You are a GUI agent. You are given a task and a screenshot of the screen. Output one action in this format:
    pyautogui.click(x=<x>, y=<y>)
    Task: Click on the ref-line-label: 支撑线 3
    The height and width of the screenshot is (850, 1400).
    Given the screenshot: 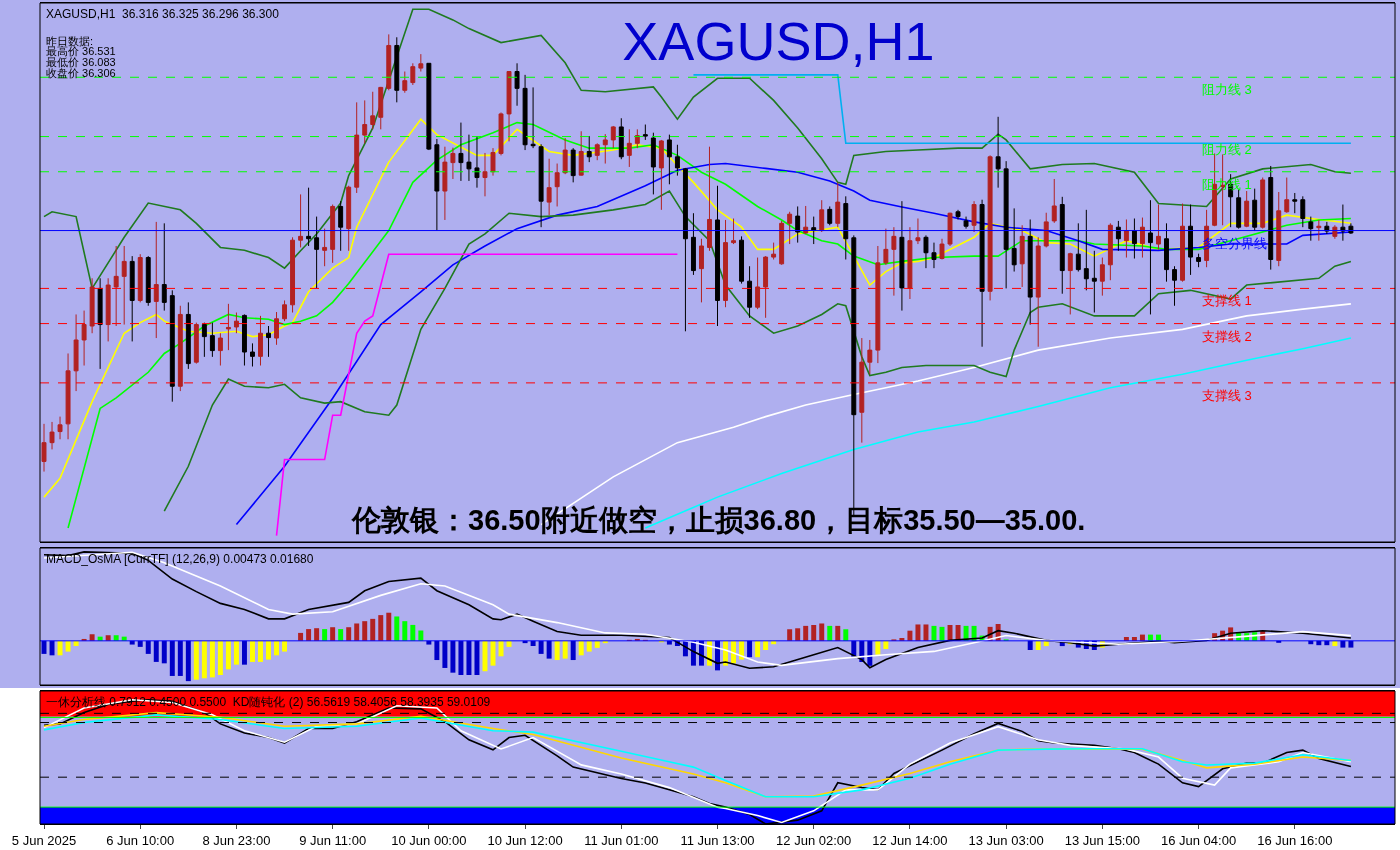 What is the action you would take?
    pyautogui.click(x=1227, y=395)
    